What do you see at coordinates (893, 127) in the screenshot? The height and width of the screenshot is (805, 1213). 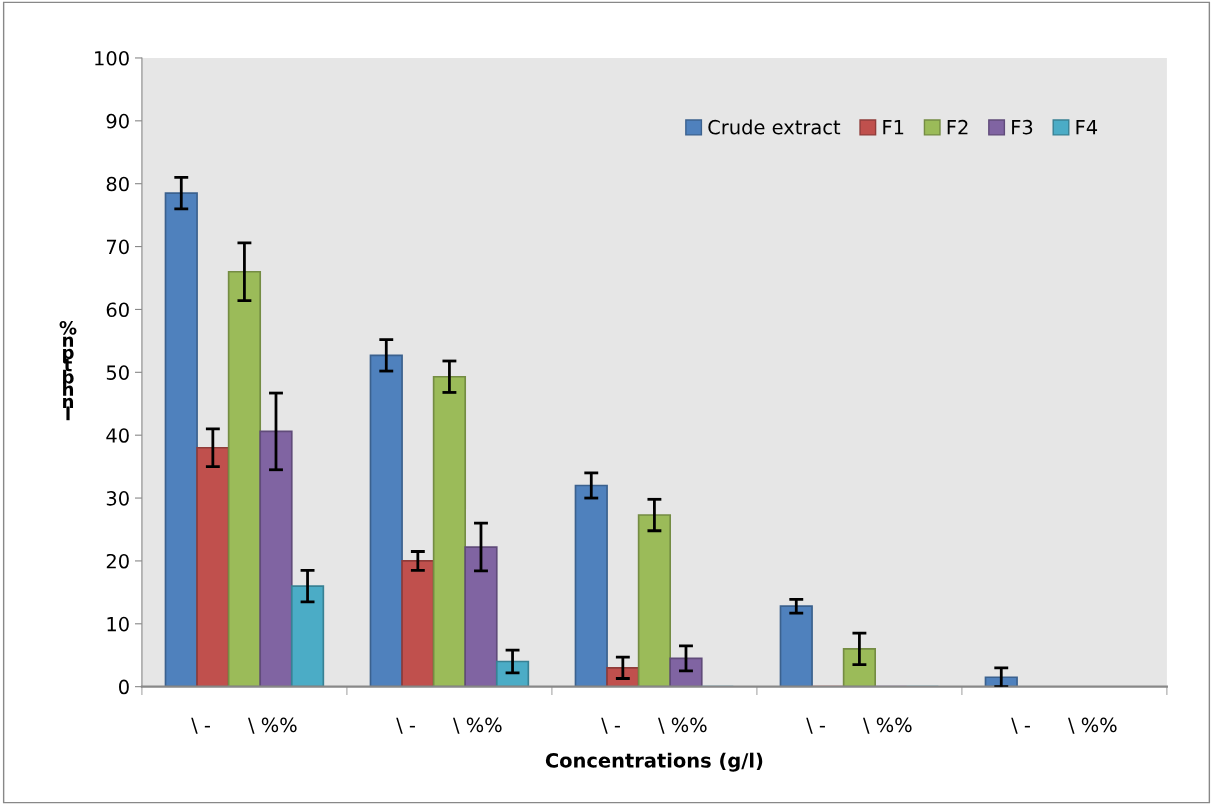 I see `legend-label: F1` at bounding box center [893, 127].